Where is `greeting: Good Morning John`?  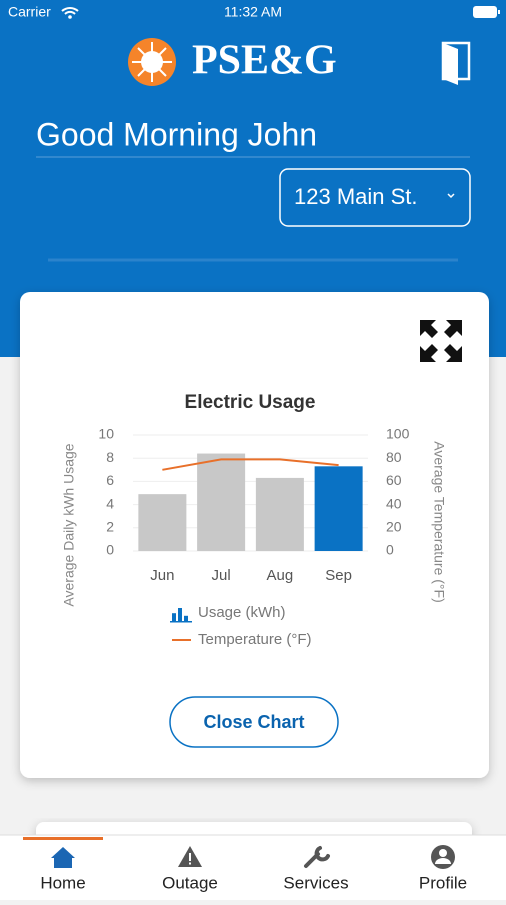
greeting: Good Morning John is located at coordinates (176, 134).